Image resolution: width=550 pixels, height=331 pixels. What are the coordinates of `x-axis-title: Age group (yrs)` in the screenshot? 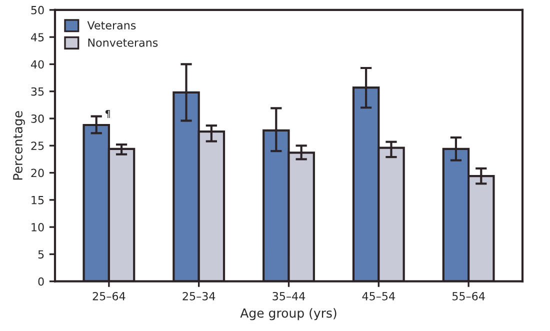 It's located at (288, 314).